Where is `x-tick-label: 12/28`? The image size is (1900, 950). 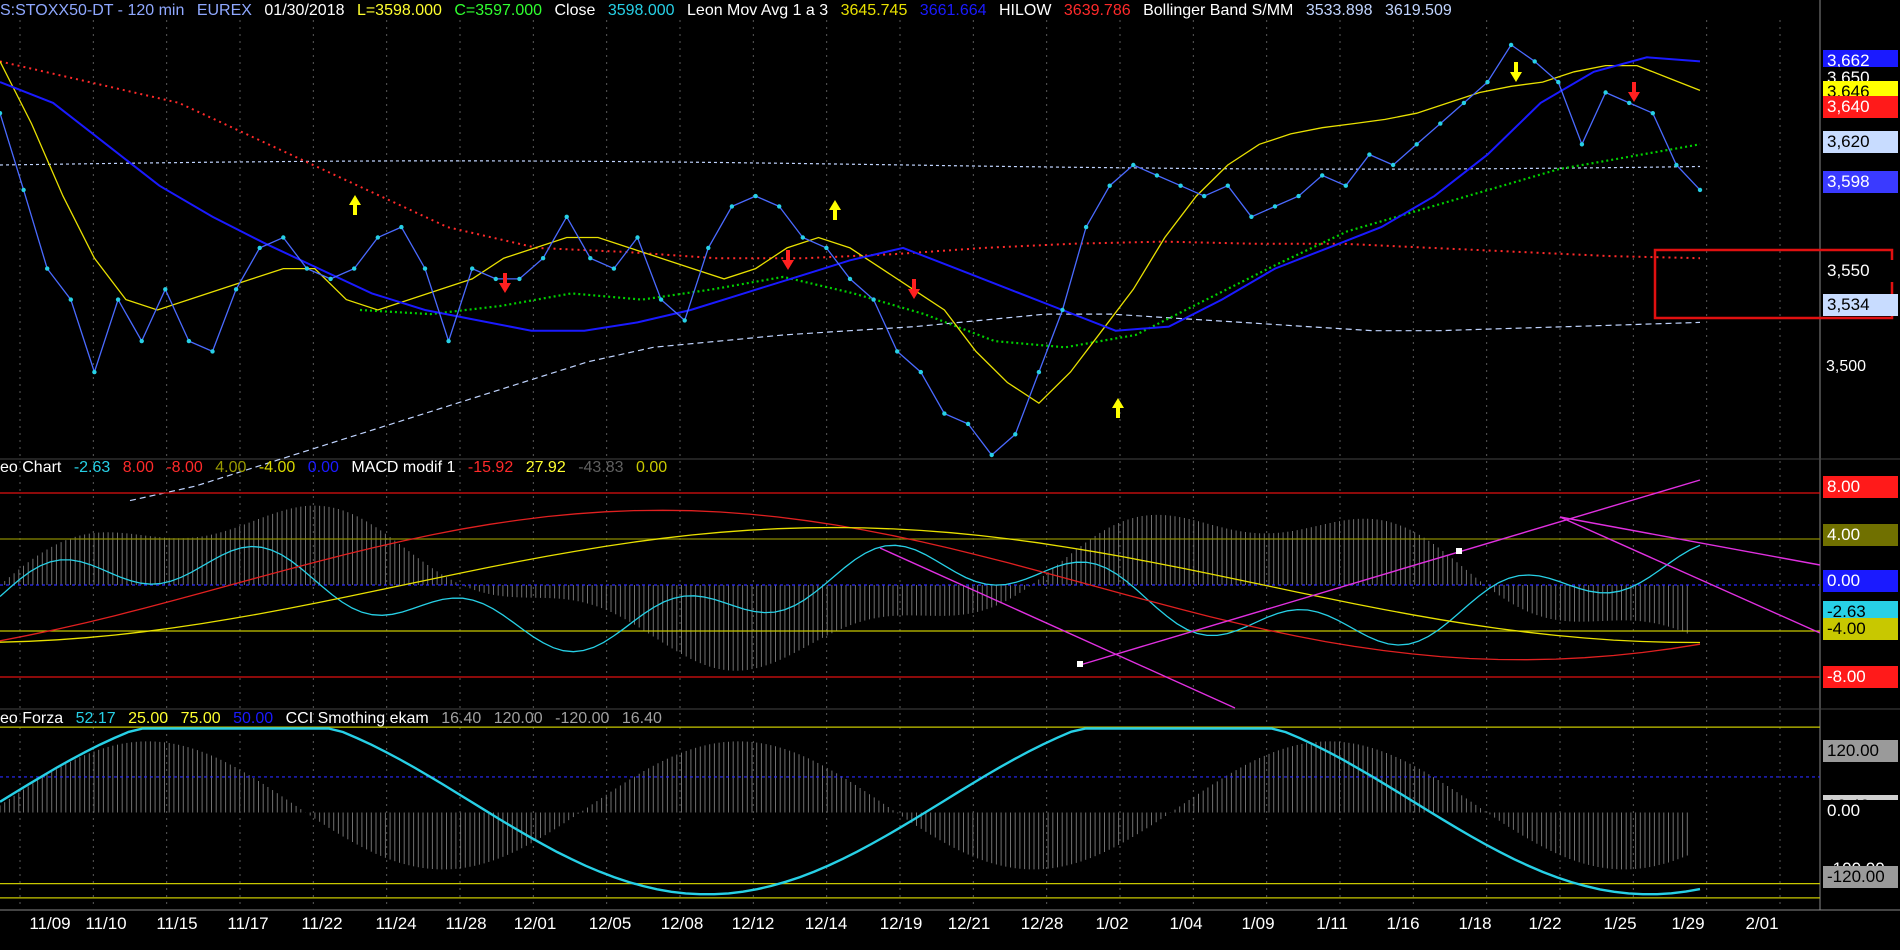 x-tick-label: 12/28 is located at coordinates (1042, 924).